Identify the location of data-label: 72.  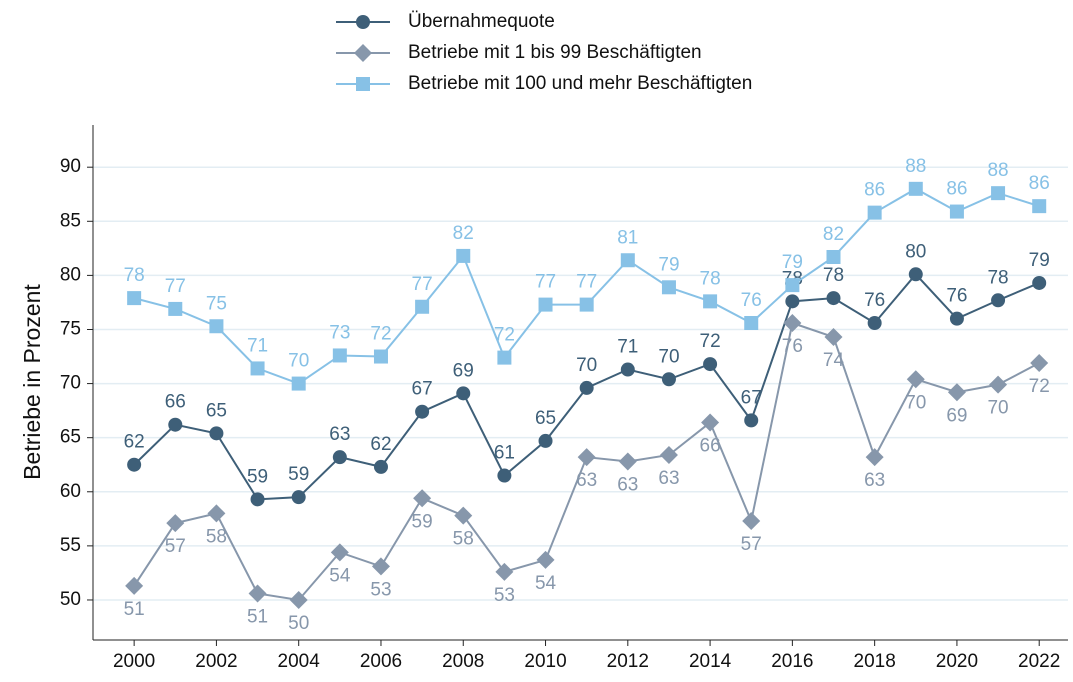
(710, 341).